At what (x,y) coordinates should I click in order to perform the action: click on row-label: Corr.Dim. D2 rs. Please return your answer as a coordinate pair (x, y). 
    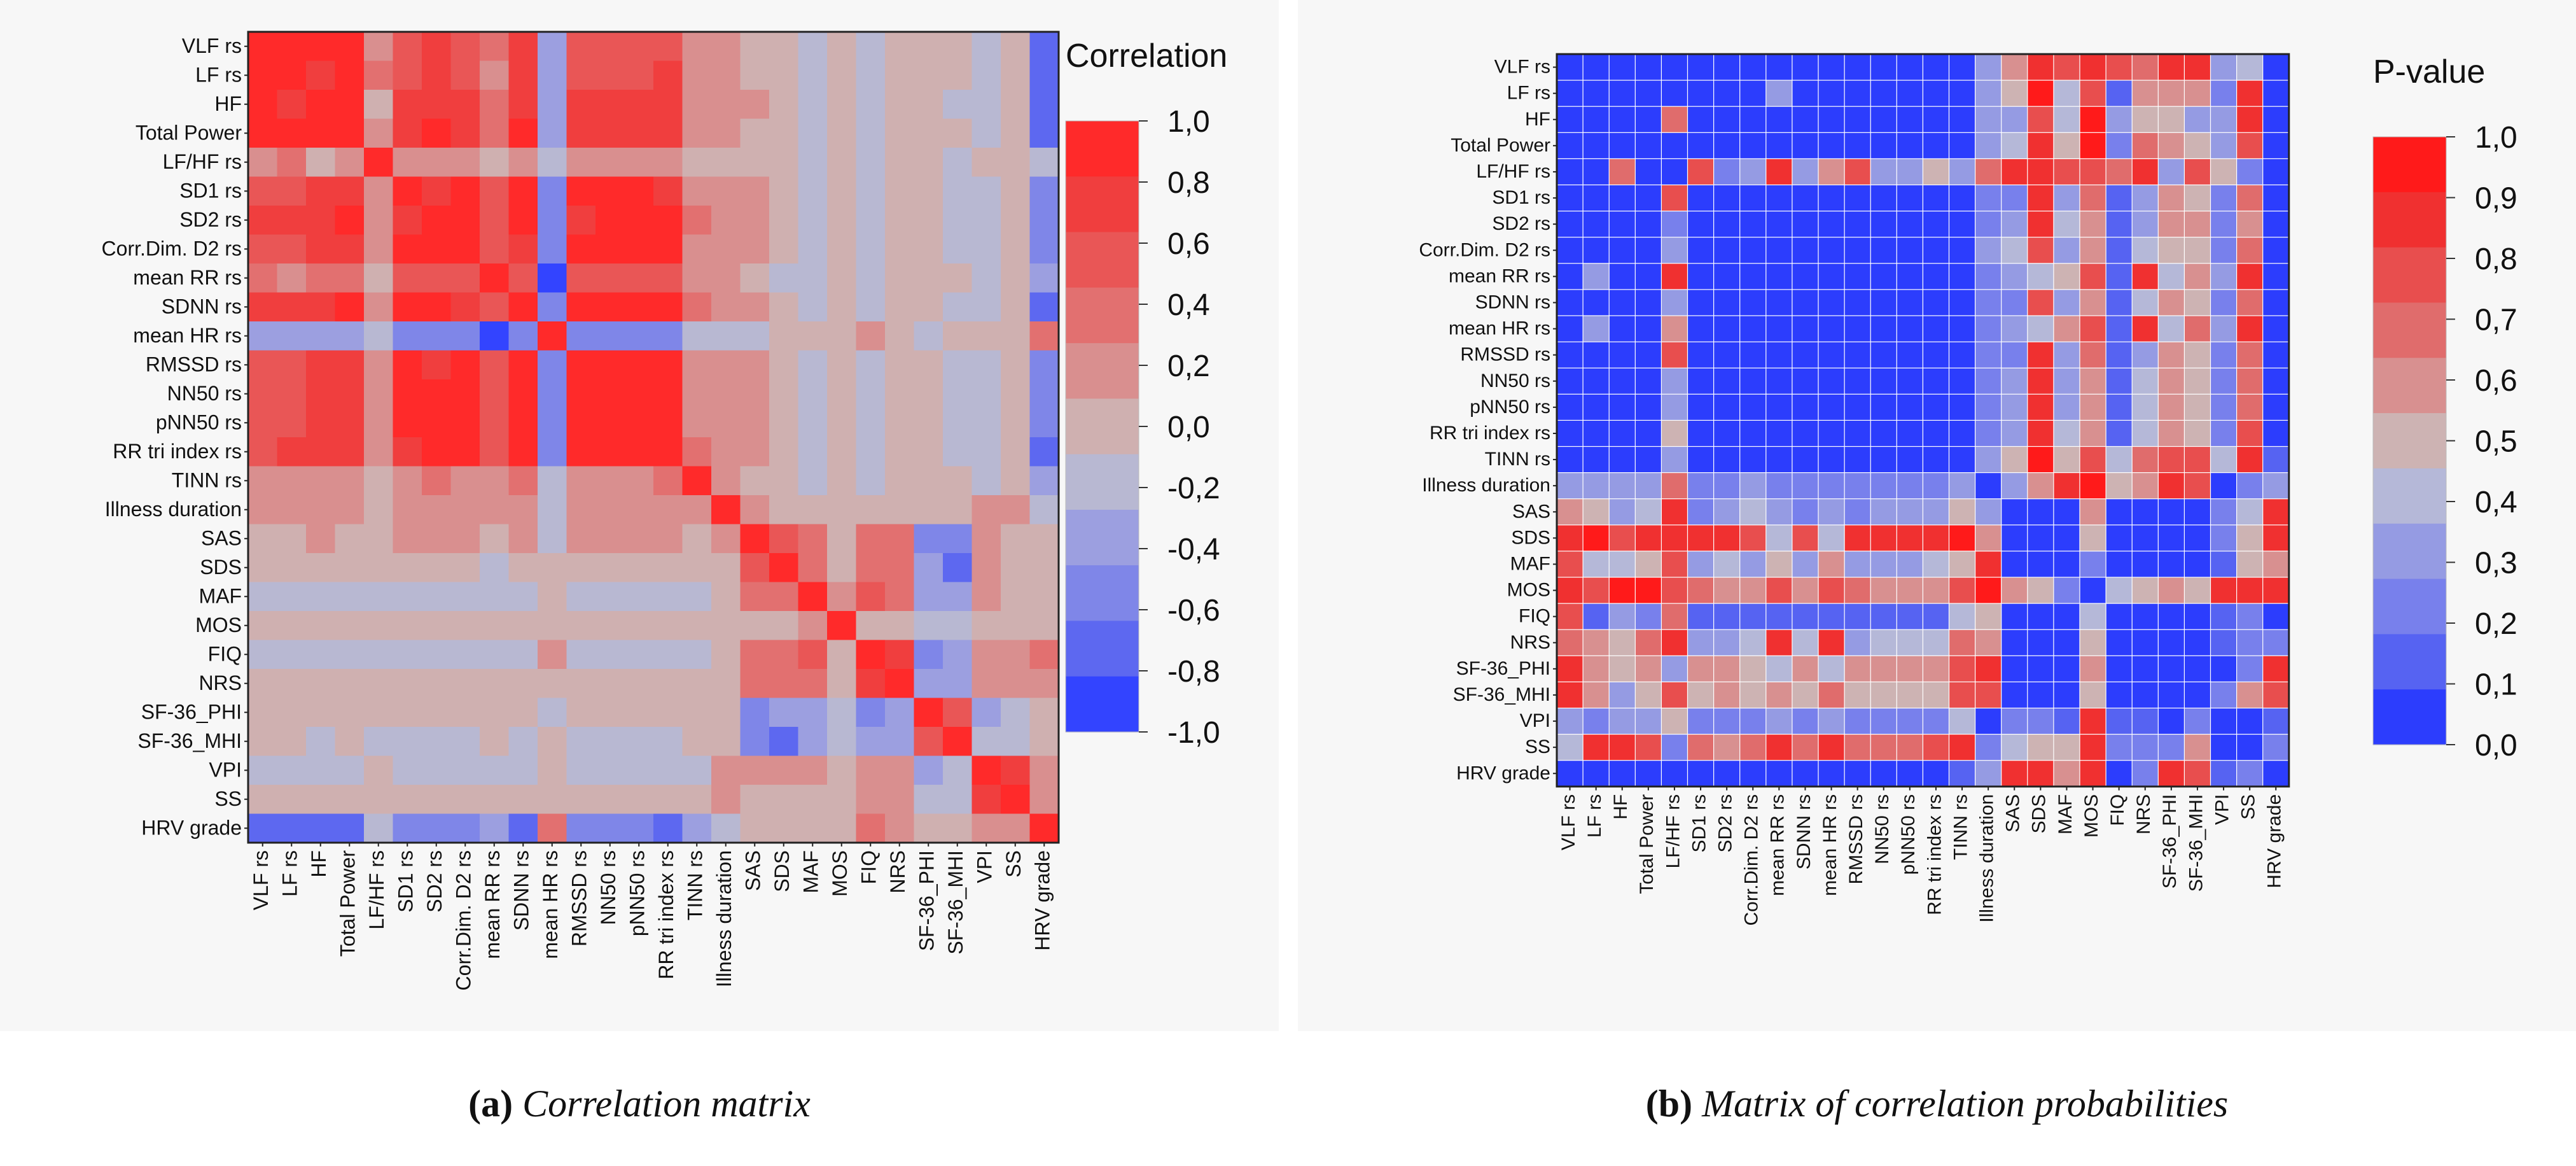
    Looking at the image, I should click on (1484, 249).